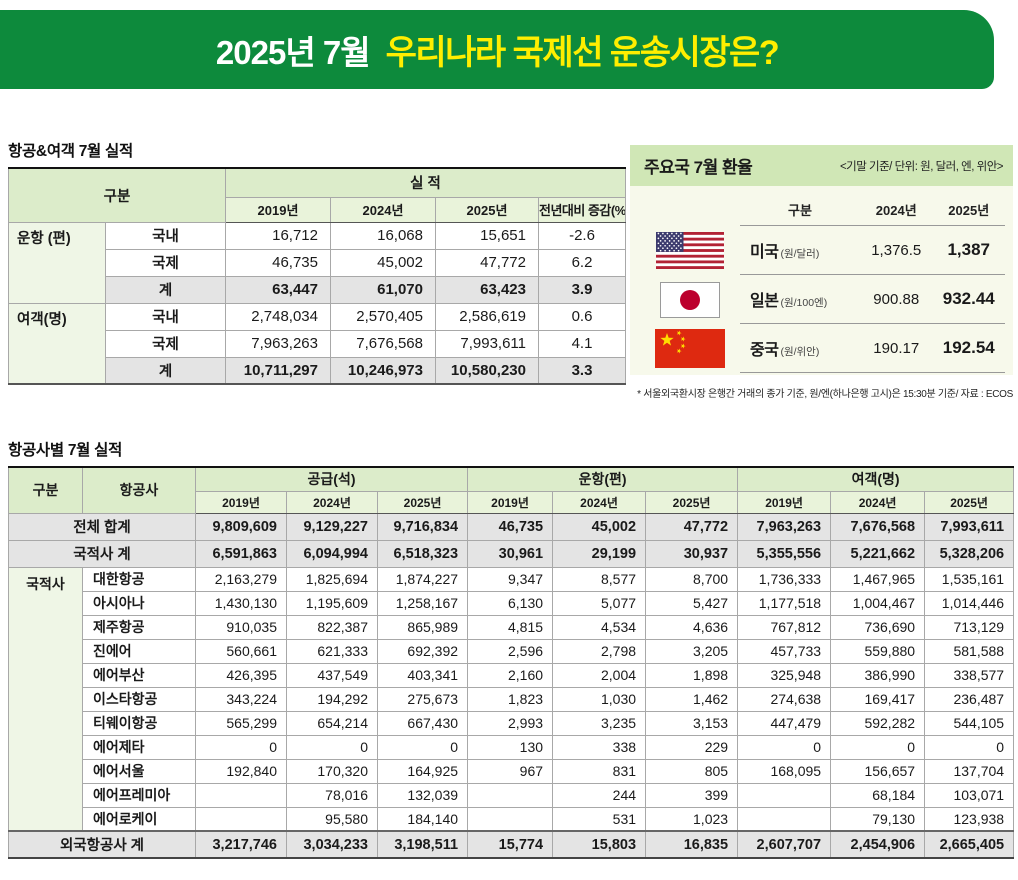 Image resolution: width=1018 pixels, height=880 pixels. I want to click on value-cell: 559,880, so click(878, 651).